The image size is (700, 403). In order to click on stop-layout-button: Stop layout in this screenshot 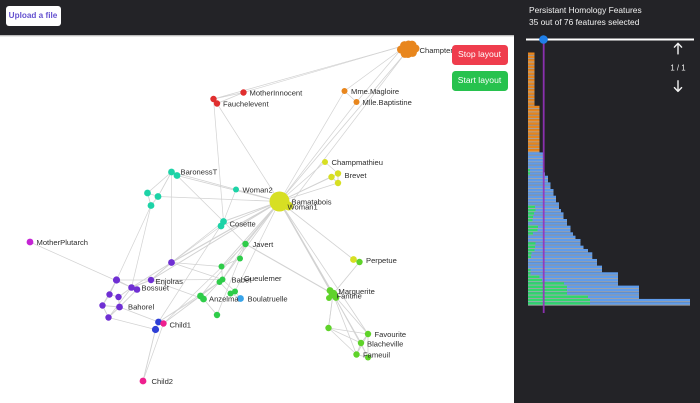, I will do `click(479, 55)`.